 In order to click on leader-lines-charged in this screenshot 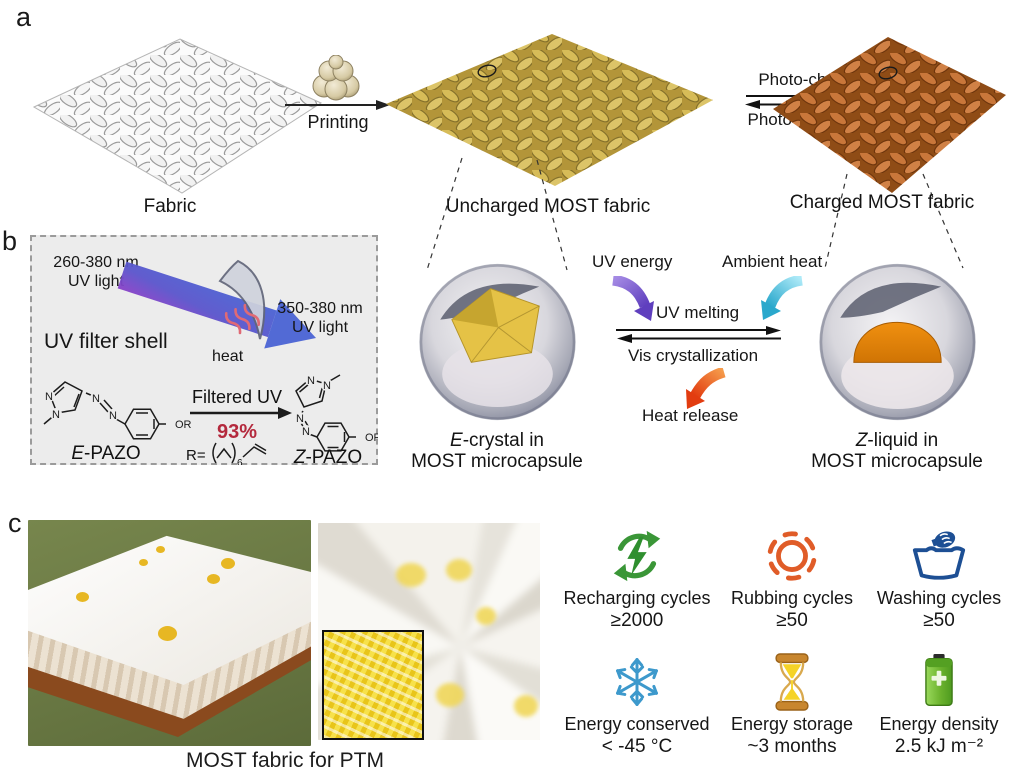, I will do `click(894, 221)`.